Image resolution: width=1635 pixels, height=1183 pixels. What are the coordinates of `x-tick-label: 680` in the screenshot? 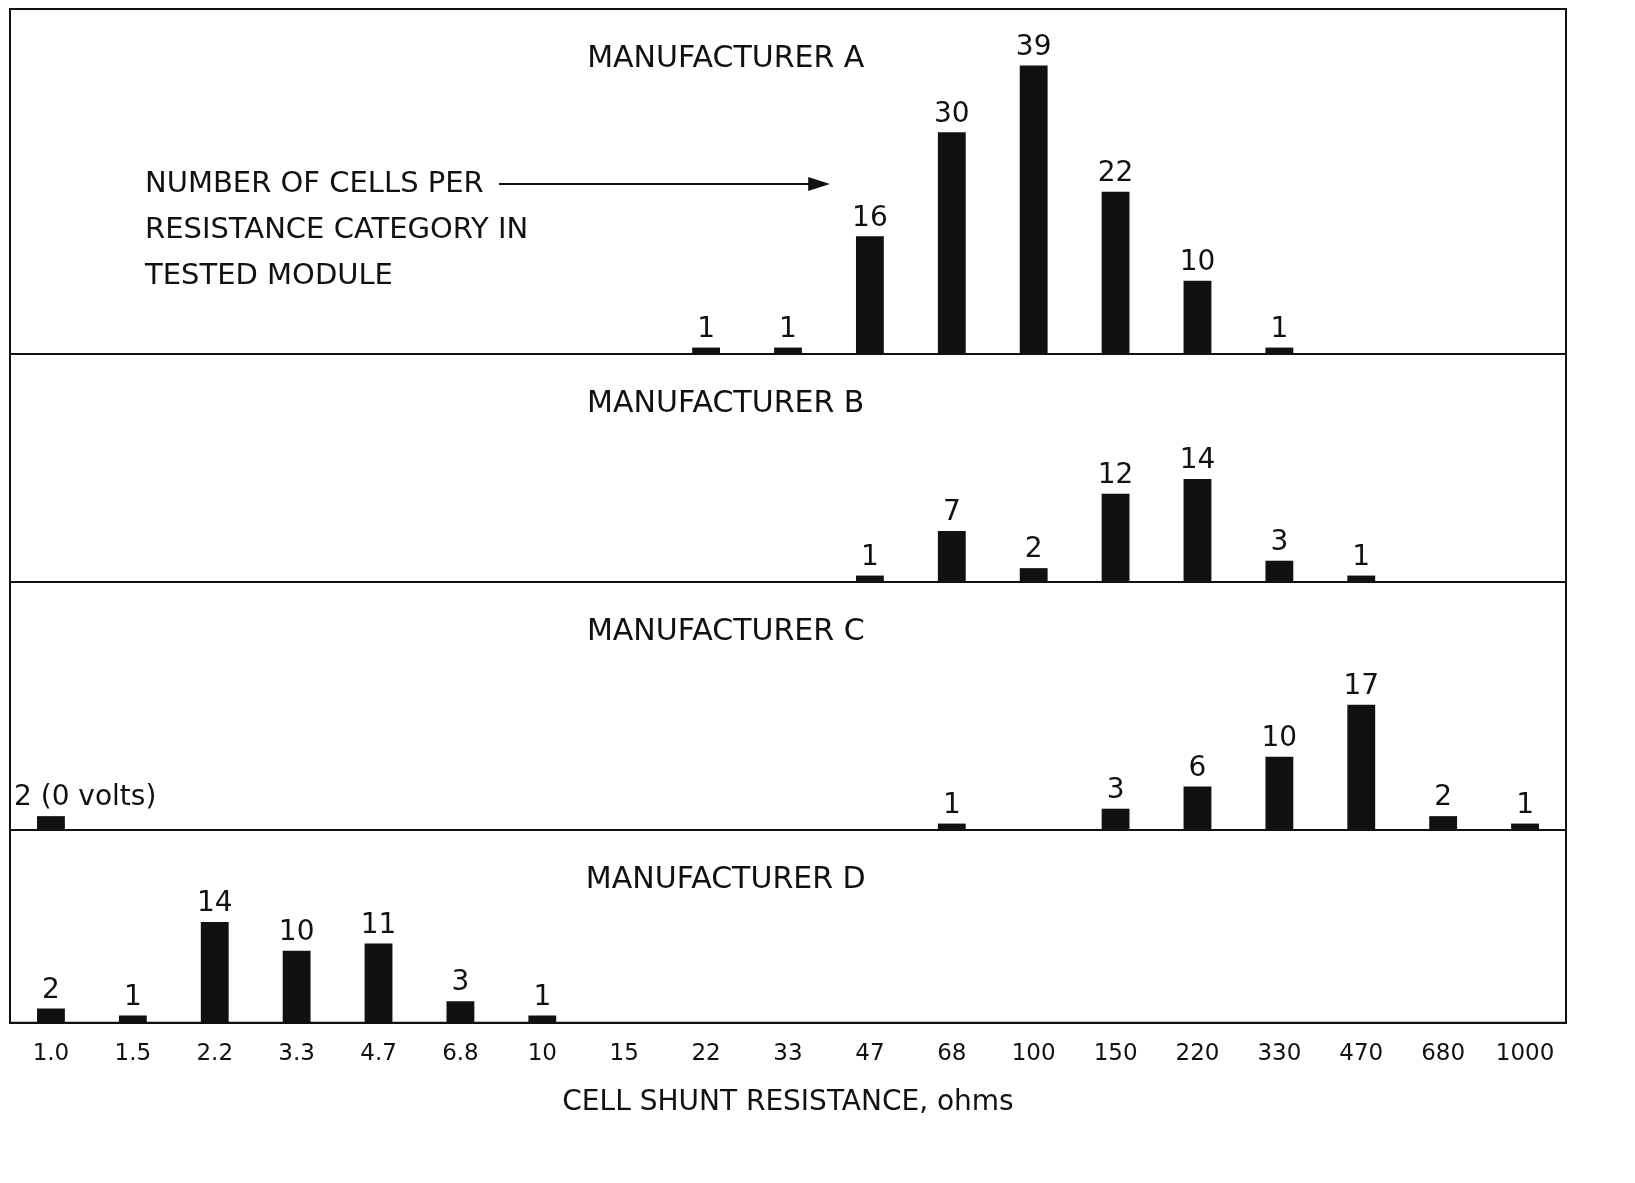 It's located at (1443, 1051).